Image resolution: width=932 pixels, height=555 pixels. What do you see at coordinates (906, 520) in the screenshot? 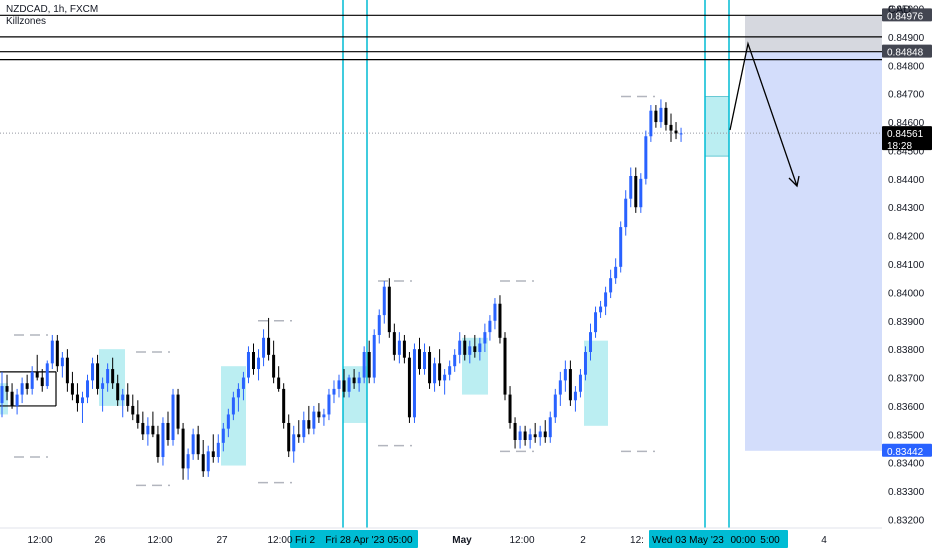
I see `y-tick-label: 0.83200` at bounding box center [906, 520].